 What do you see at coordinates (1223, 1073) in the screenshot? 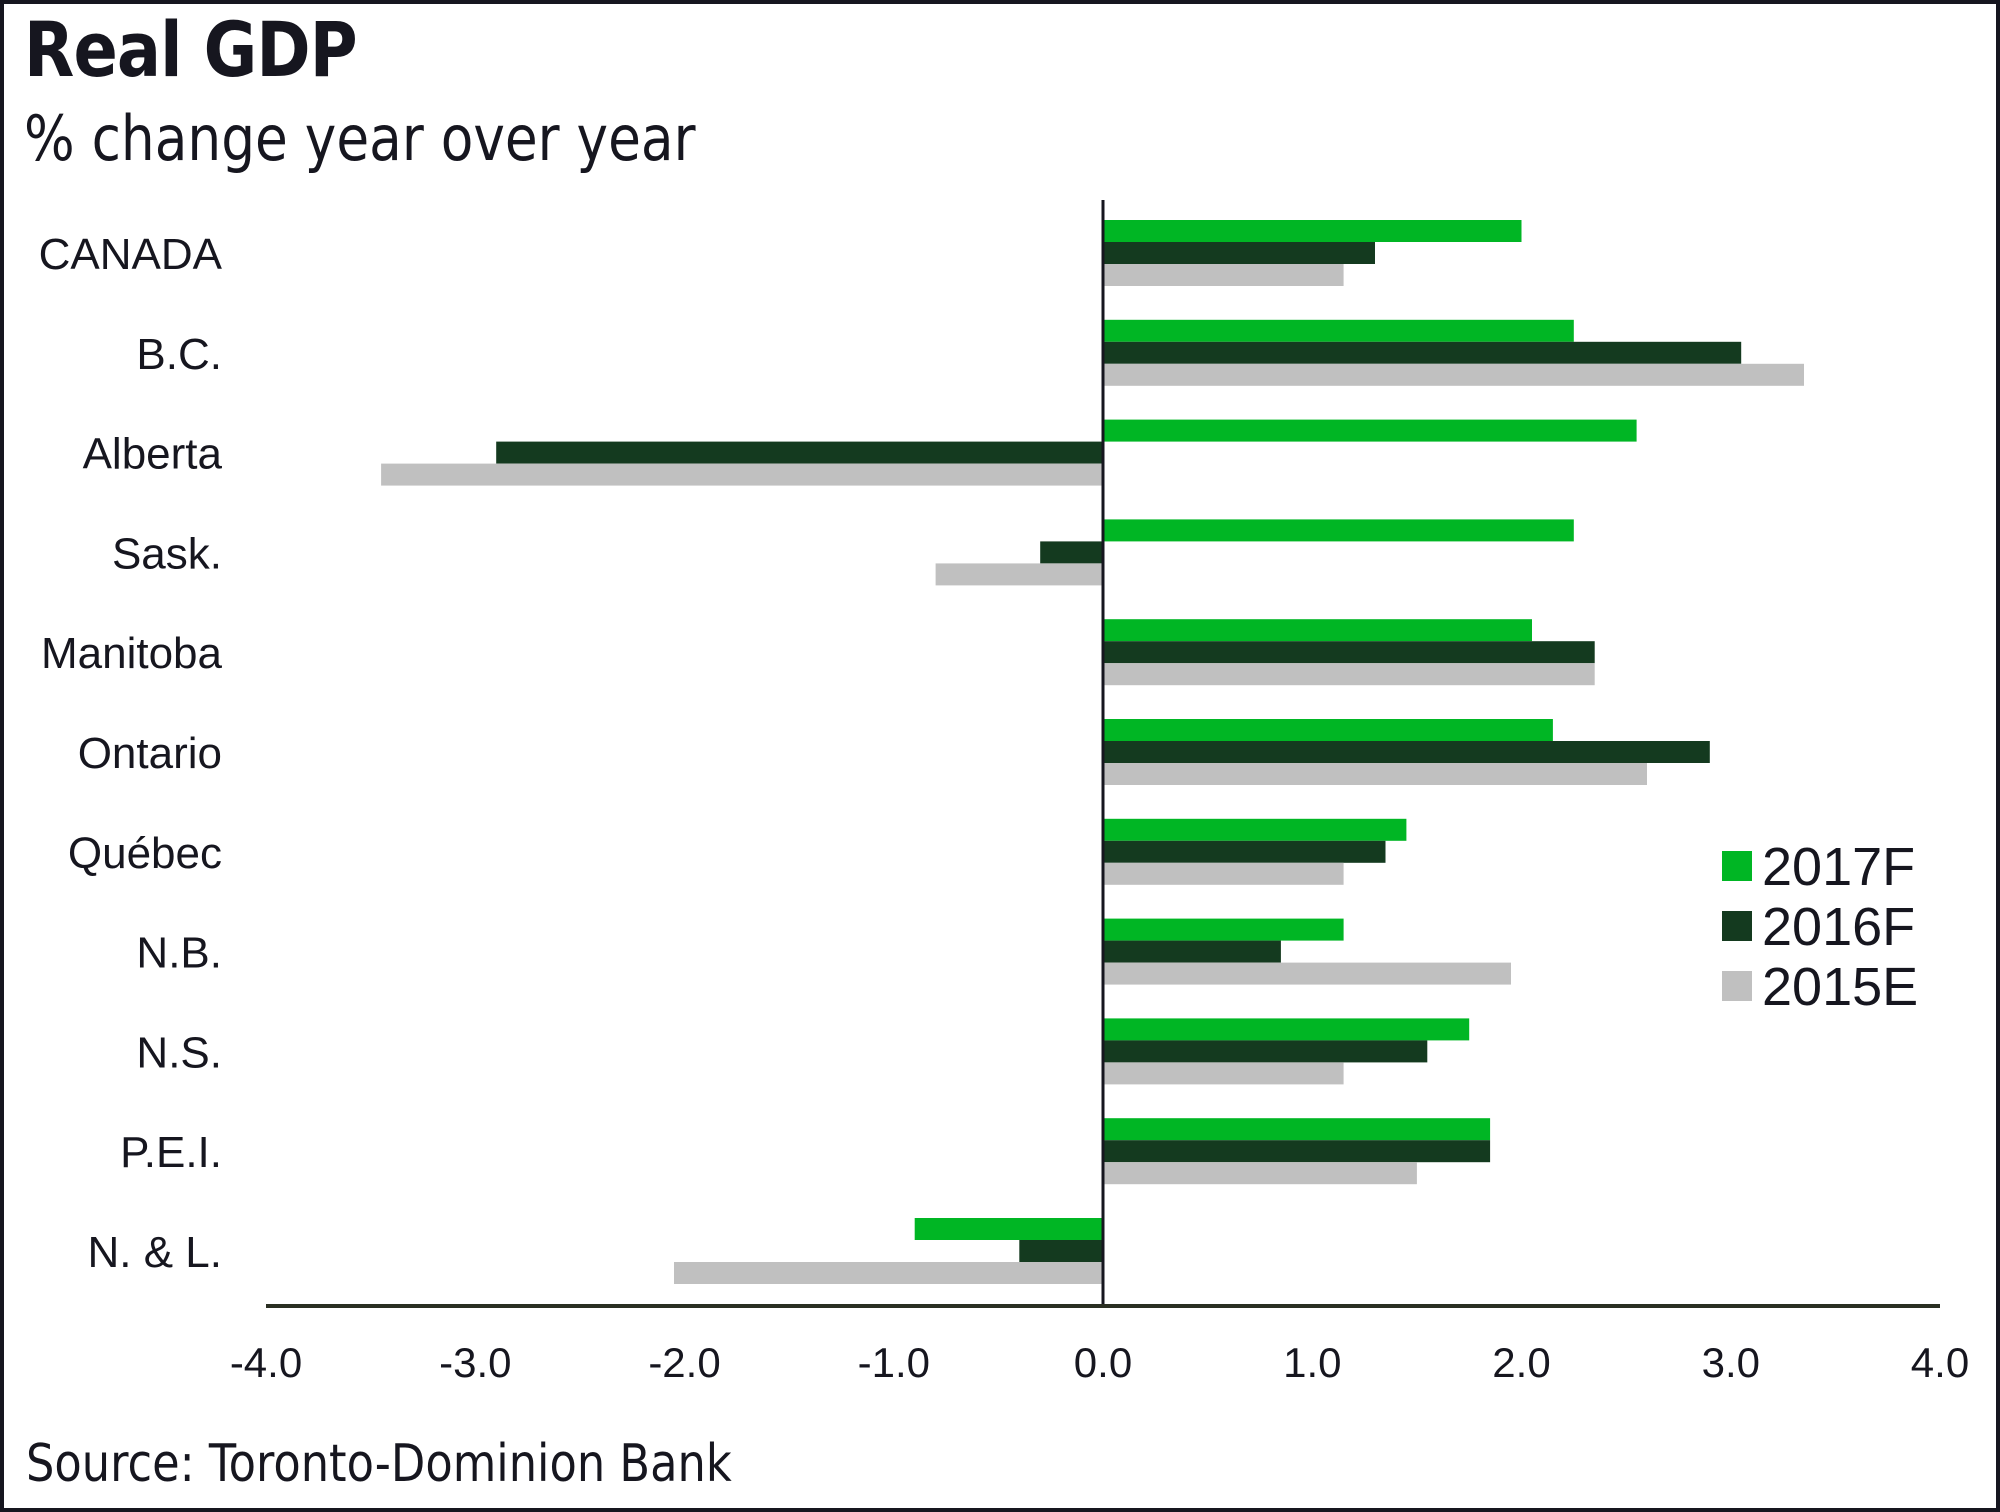
I see `bar-n-s-2015e` at bounding box center [1223, 1073].